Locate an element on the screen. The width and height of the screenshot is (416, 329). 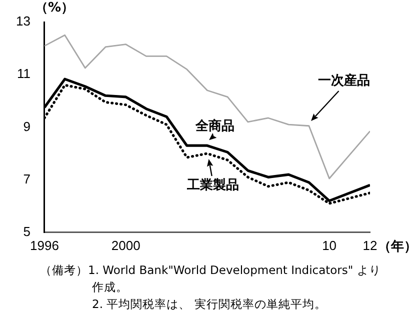
text: （備考）1. World Bank"World Development Indicators" より作成。 is located at coordinates (211, 279).